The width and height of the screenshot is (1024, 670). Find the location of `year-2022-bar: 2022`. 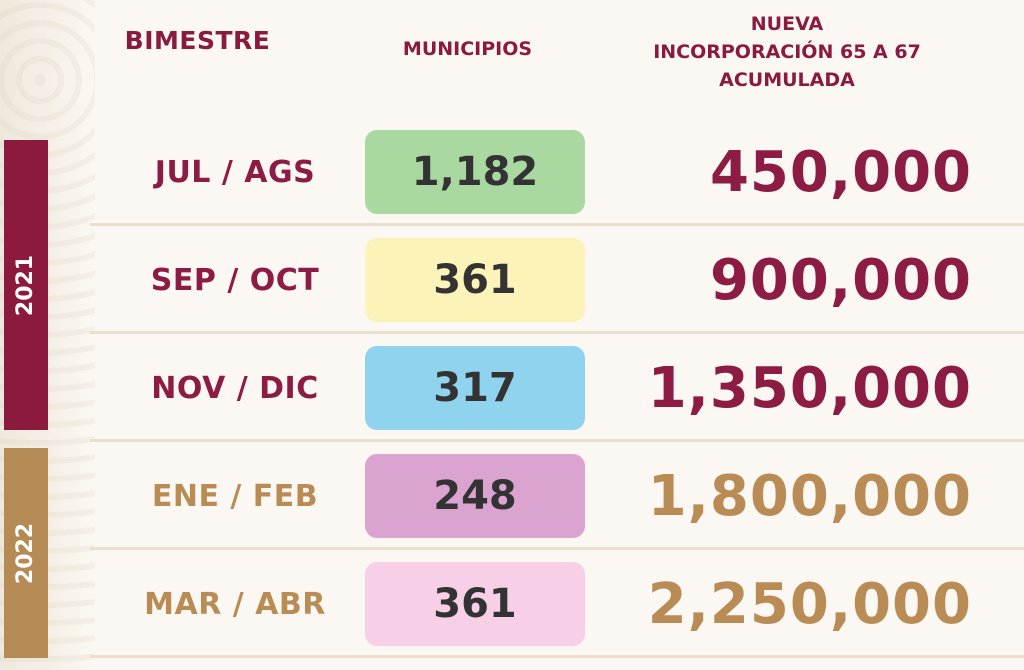

year-2022-bar: 2022 is located at coordinates (26, 553).